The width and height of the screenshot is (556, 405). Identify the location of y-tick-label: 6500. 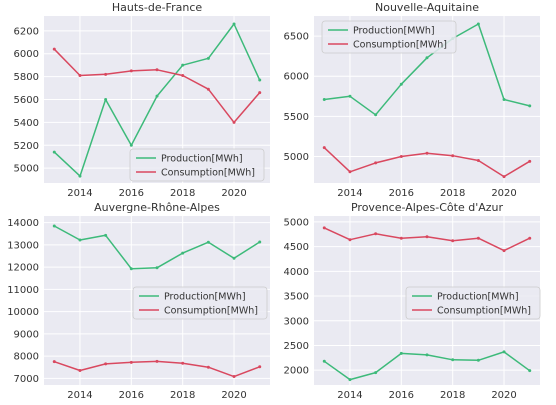
(296, 37).